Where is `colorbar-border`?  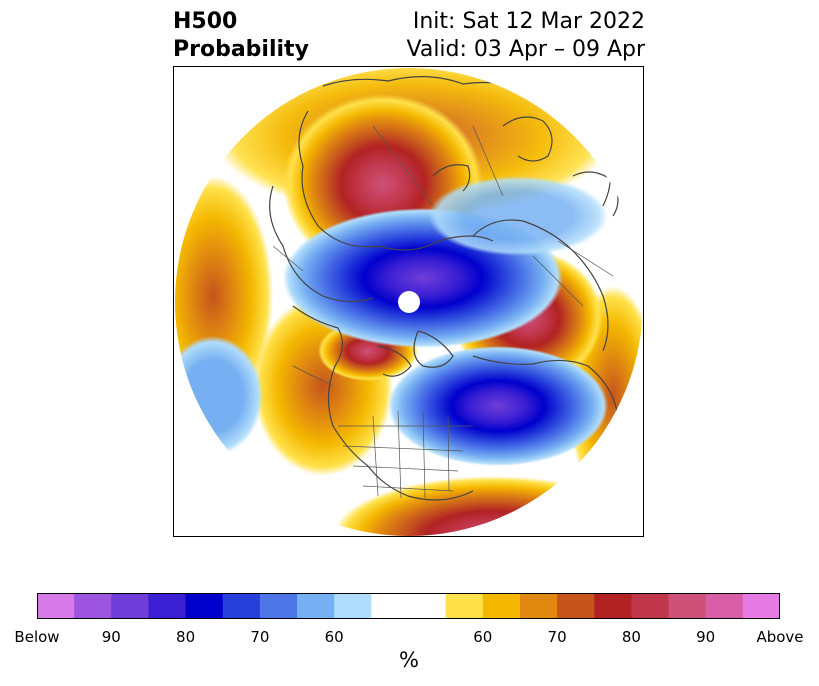
colorbar-border is located at coordinates (408, 606).